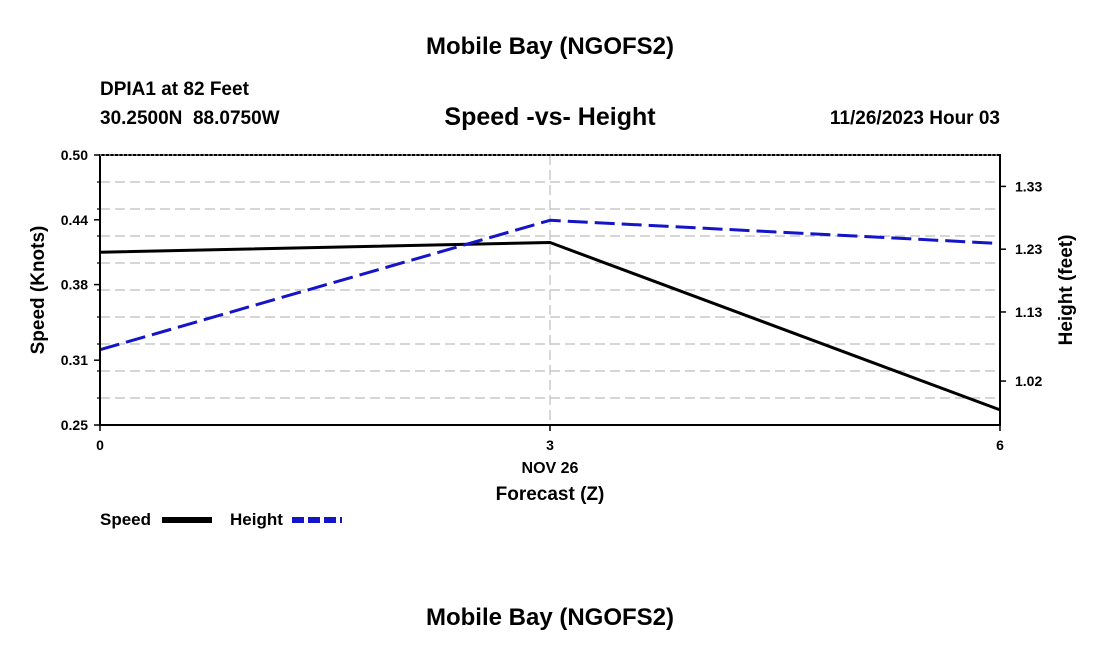 The height and width of the screenshot is (650, 1100). Describe the element at coordinates (256, 519) in the screenshot. I see `legend-label-height: Height` at that location.